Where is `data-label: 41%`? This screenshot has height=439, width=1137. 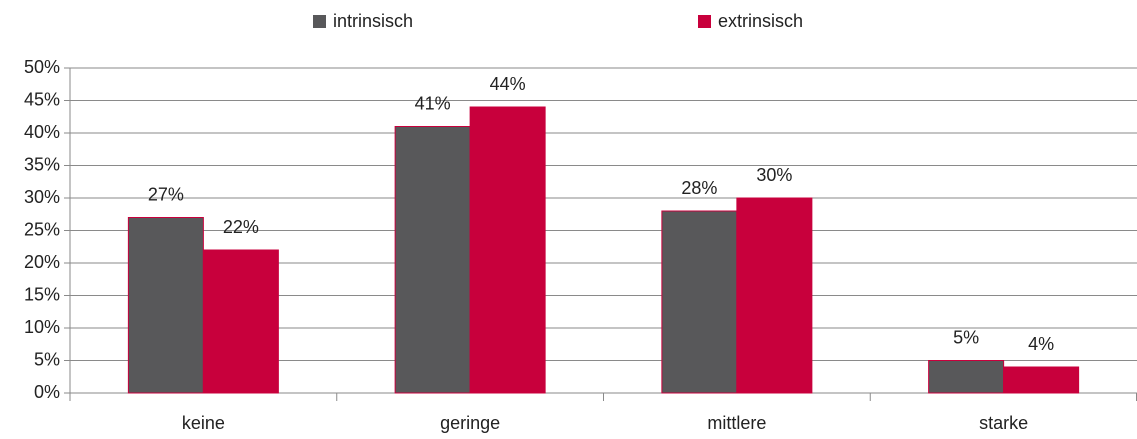
data-label: 41% is located at coordinates (433, 103).